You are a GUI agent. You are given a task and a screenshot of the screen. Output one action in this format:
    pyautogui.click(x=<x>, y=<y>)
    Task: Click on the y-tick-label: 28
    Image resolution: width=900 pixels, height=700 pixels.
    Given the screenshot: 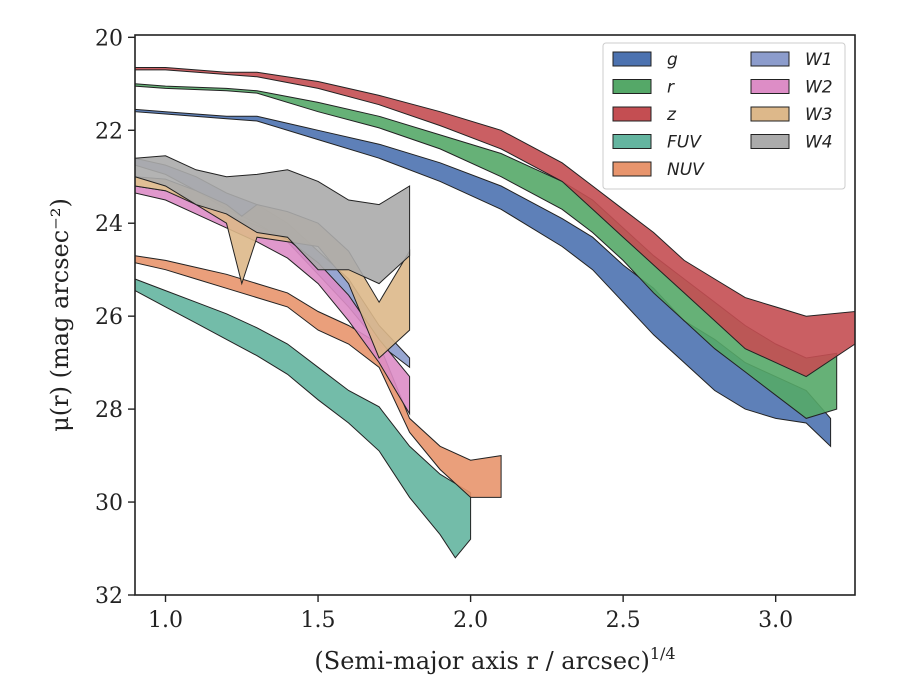 What is the action you would take?
    pyautogui.click(x=109, y=410)
    